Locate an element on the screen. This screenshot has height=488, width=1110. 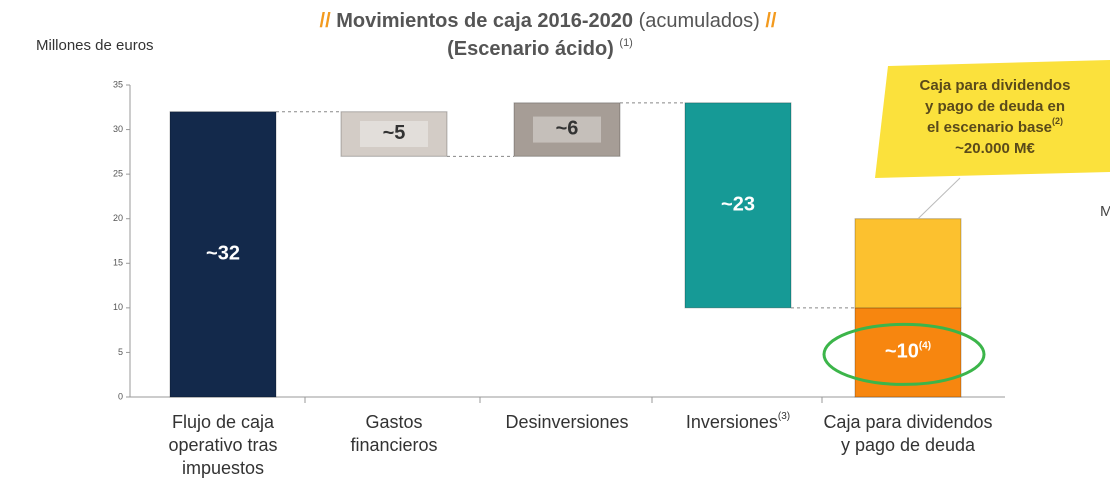
x-tick-label: y pago de deuda is located at coordinates (908, 445).